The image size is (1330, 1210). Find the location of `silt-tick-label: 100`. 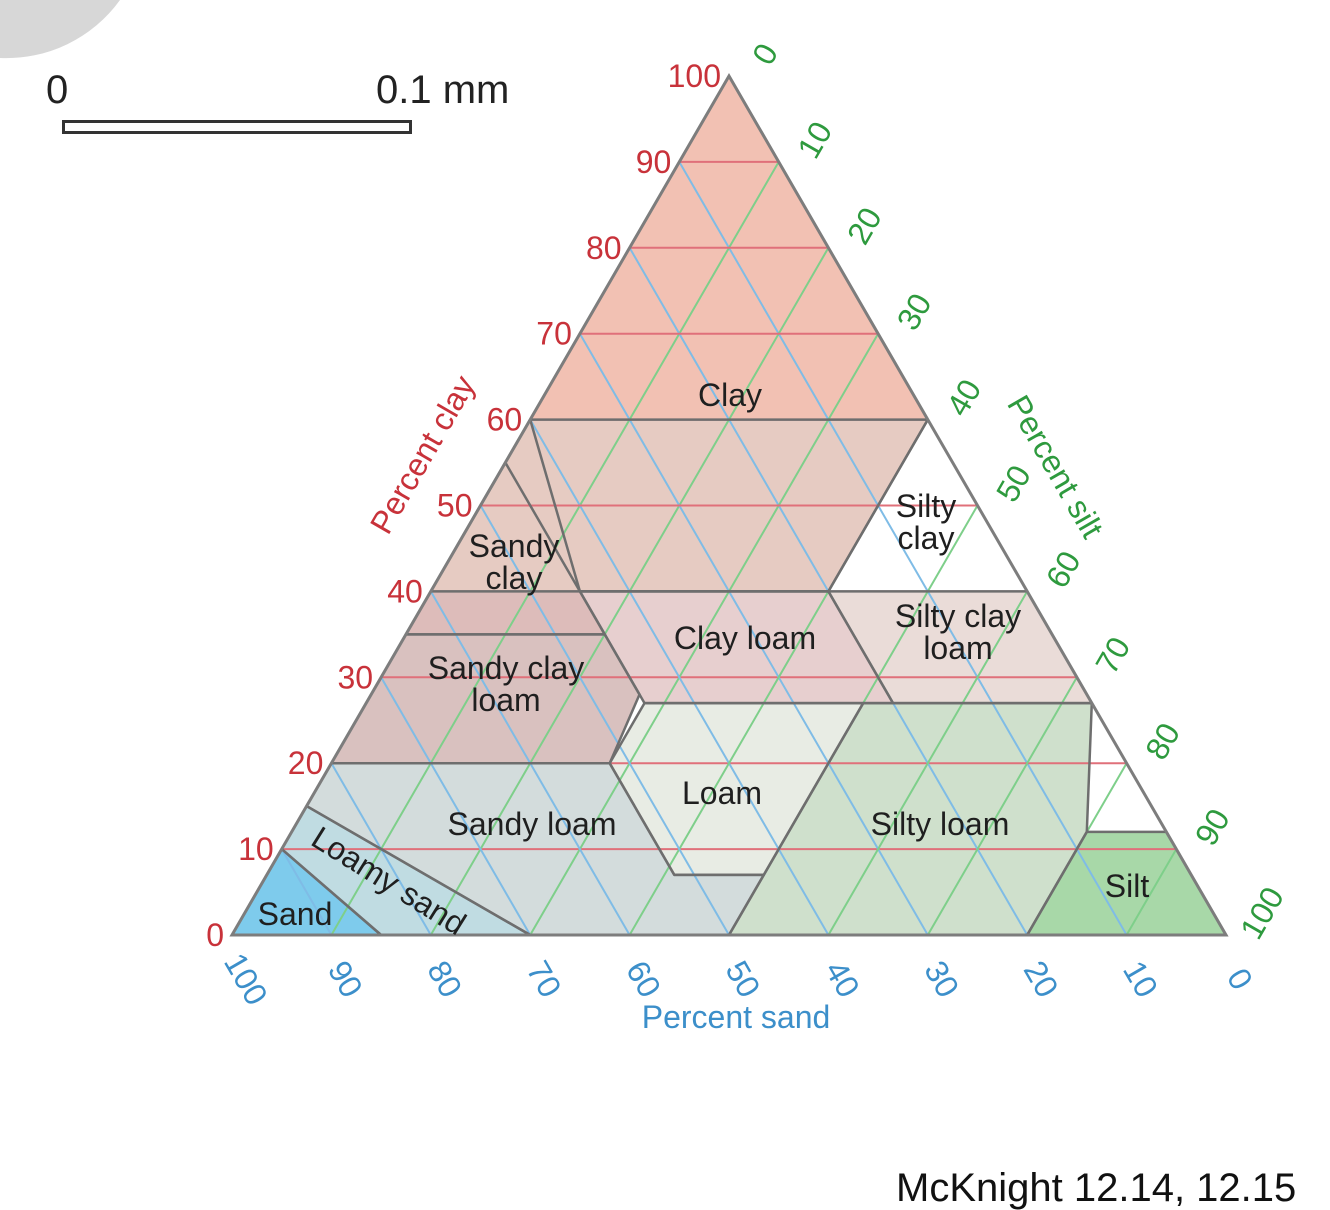

silt-tick-label: 100 is located at coordinates (1262, 913).